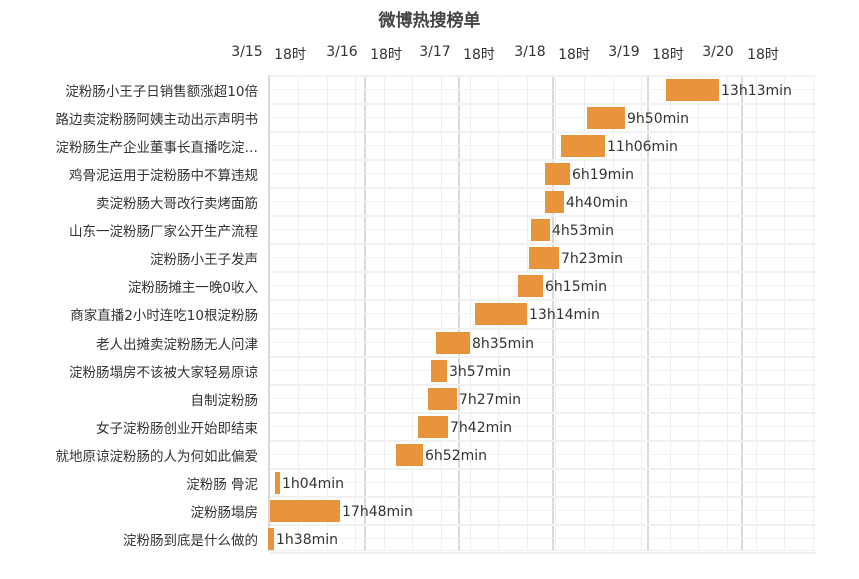 The height and width of the screenshot is (579, 859). I want to click on bar-value-label: 13h13min, so click(756, 91).